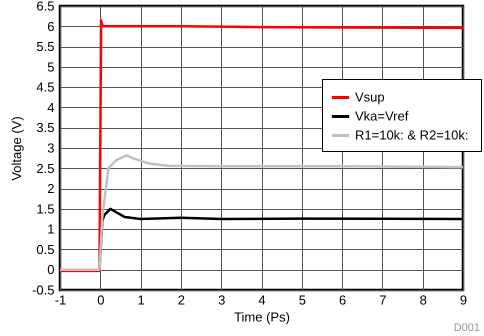  I want to click on text: D001, so click(467, 328).